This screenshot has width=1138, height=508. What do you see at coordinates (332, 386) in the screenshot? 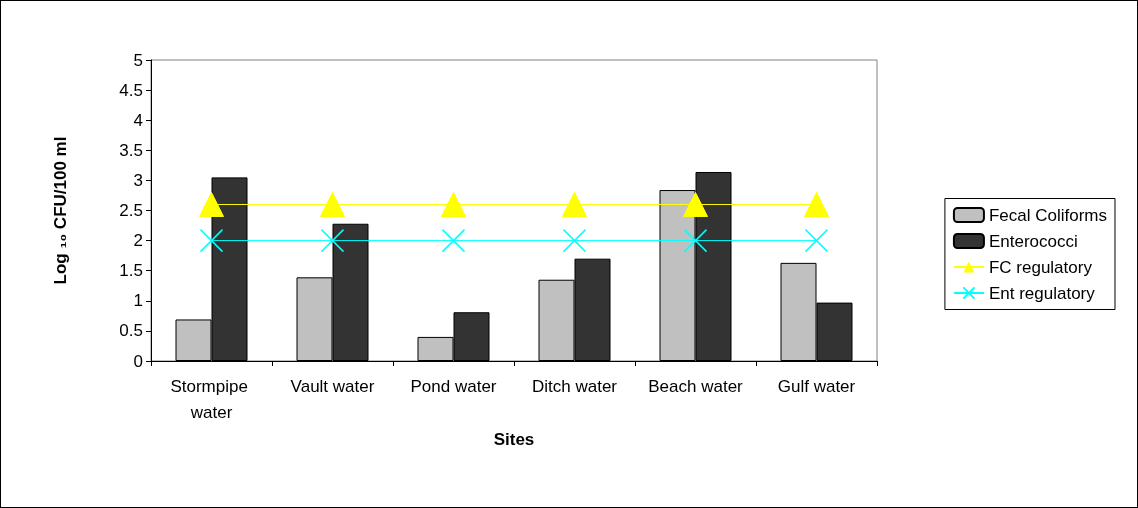
I see `x-tick-label: Vault water` at bounding box center [332, 386].